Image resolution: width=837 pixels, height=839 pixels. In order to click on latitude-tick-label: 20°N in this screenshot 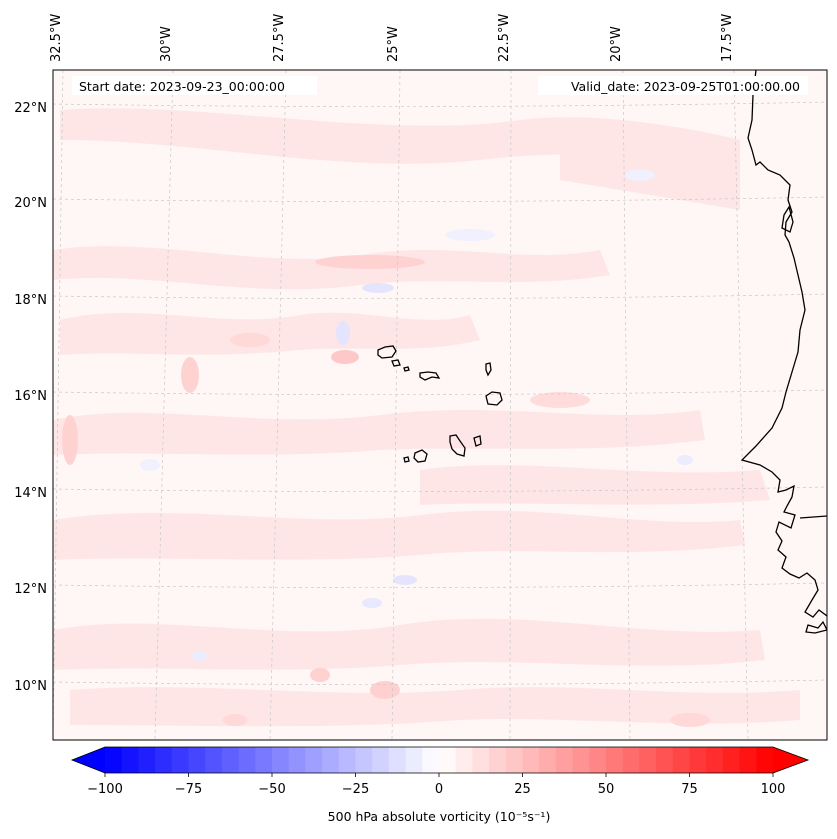, I will do `click(30, 203)`.